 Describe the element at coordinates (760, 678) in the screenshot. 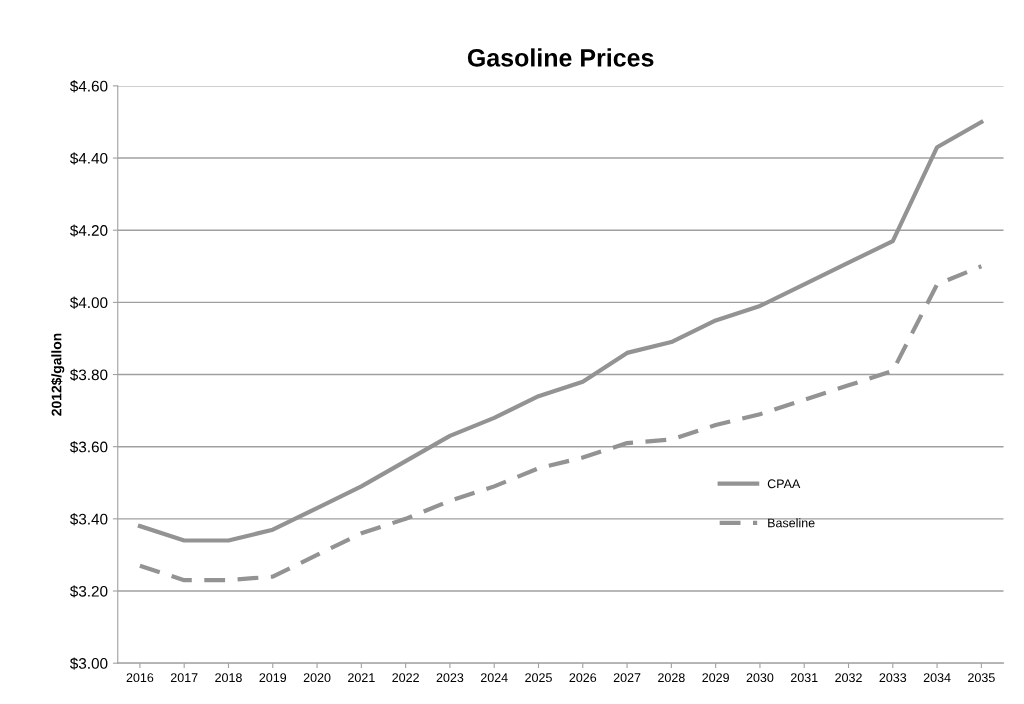

I see `x-tick-label: 2030` at that location.